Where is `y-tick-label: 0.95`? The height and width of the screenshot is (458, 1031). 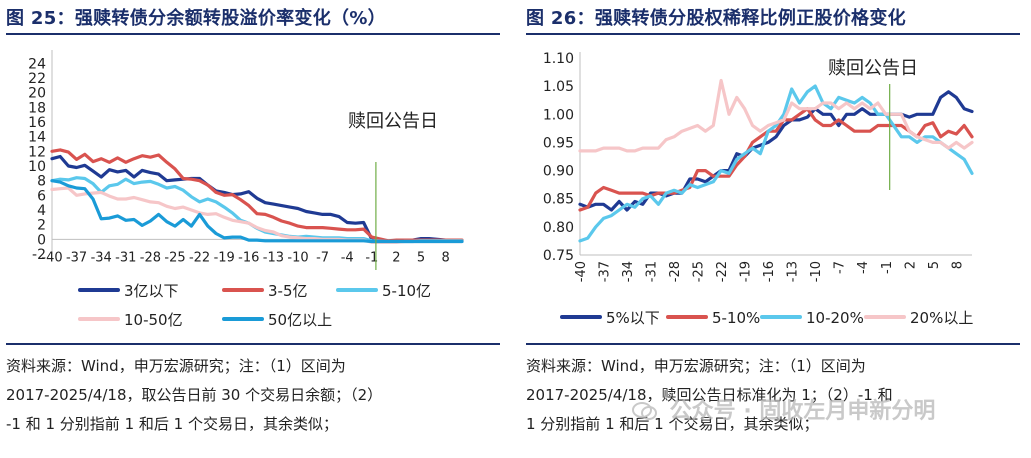 y-tick-label: 0.95 is located at coordinates (558, 143).